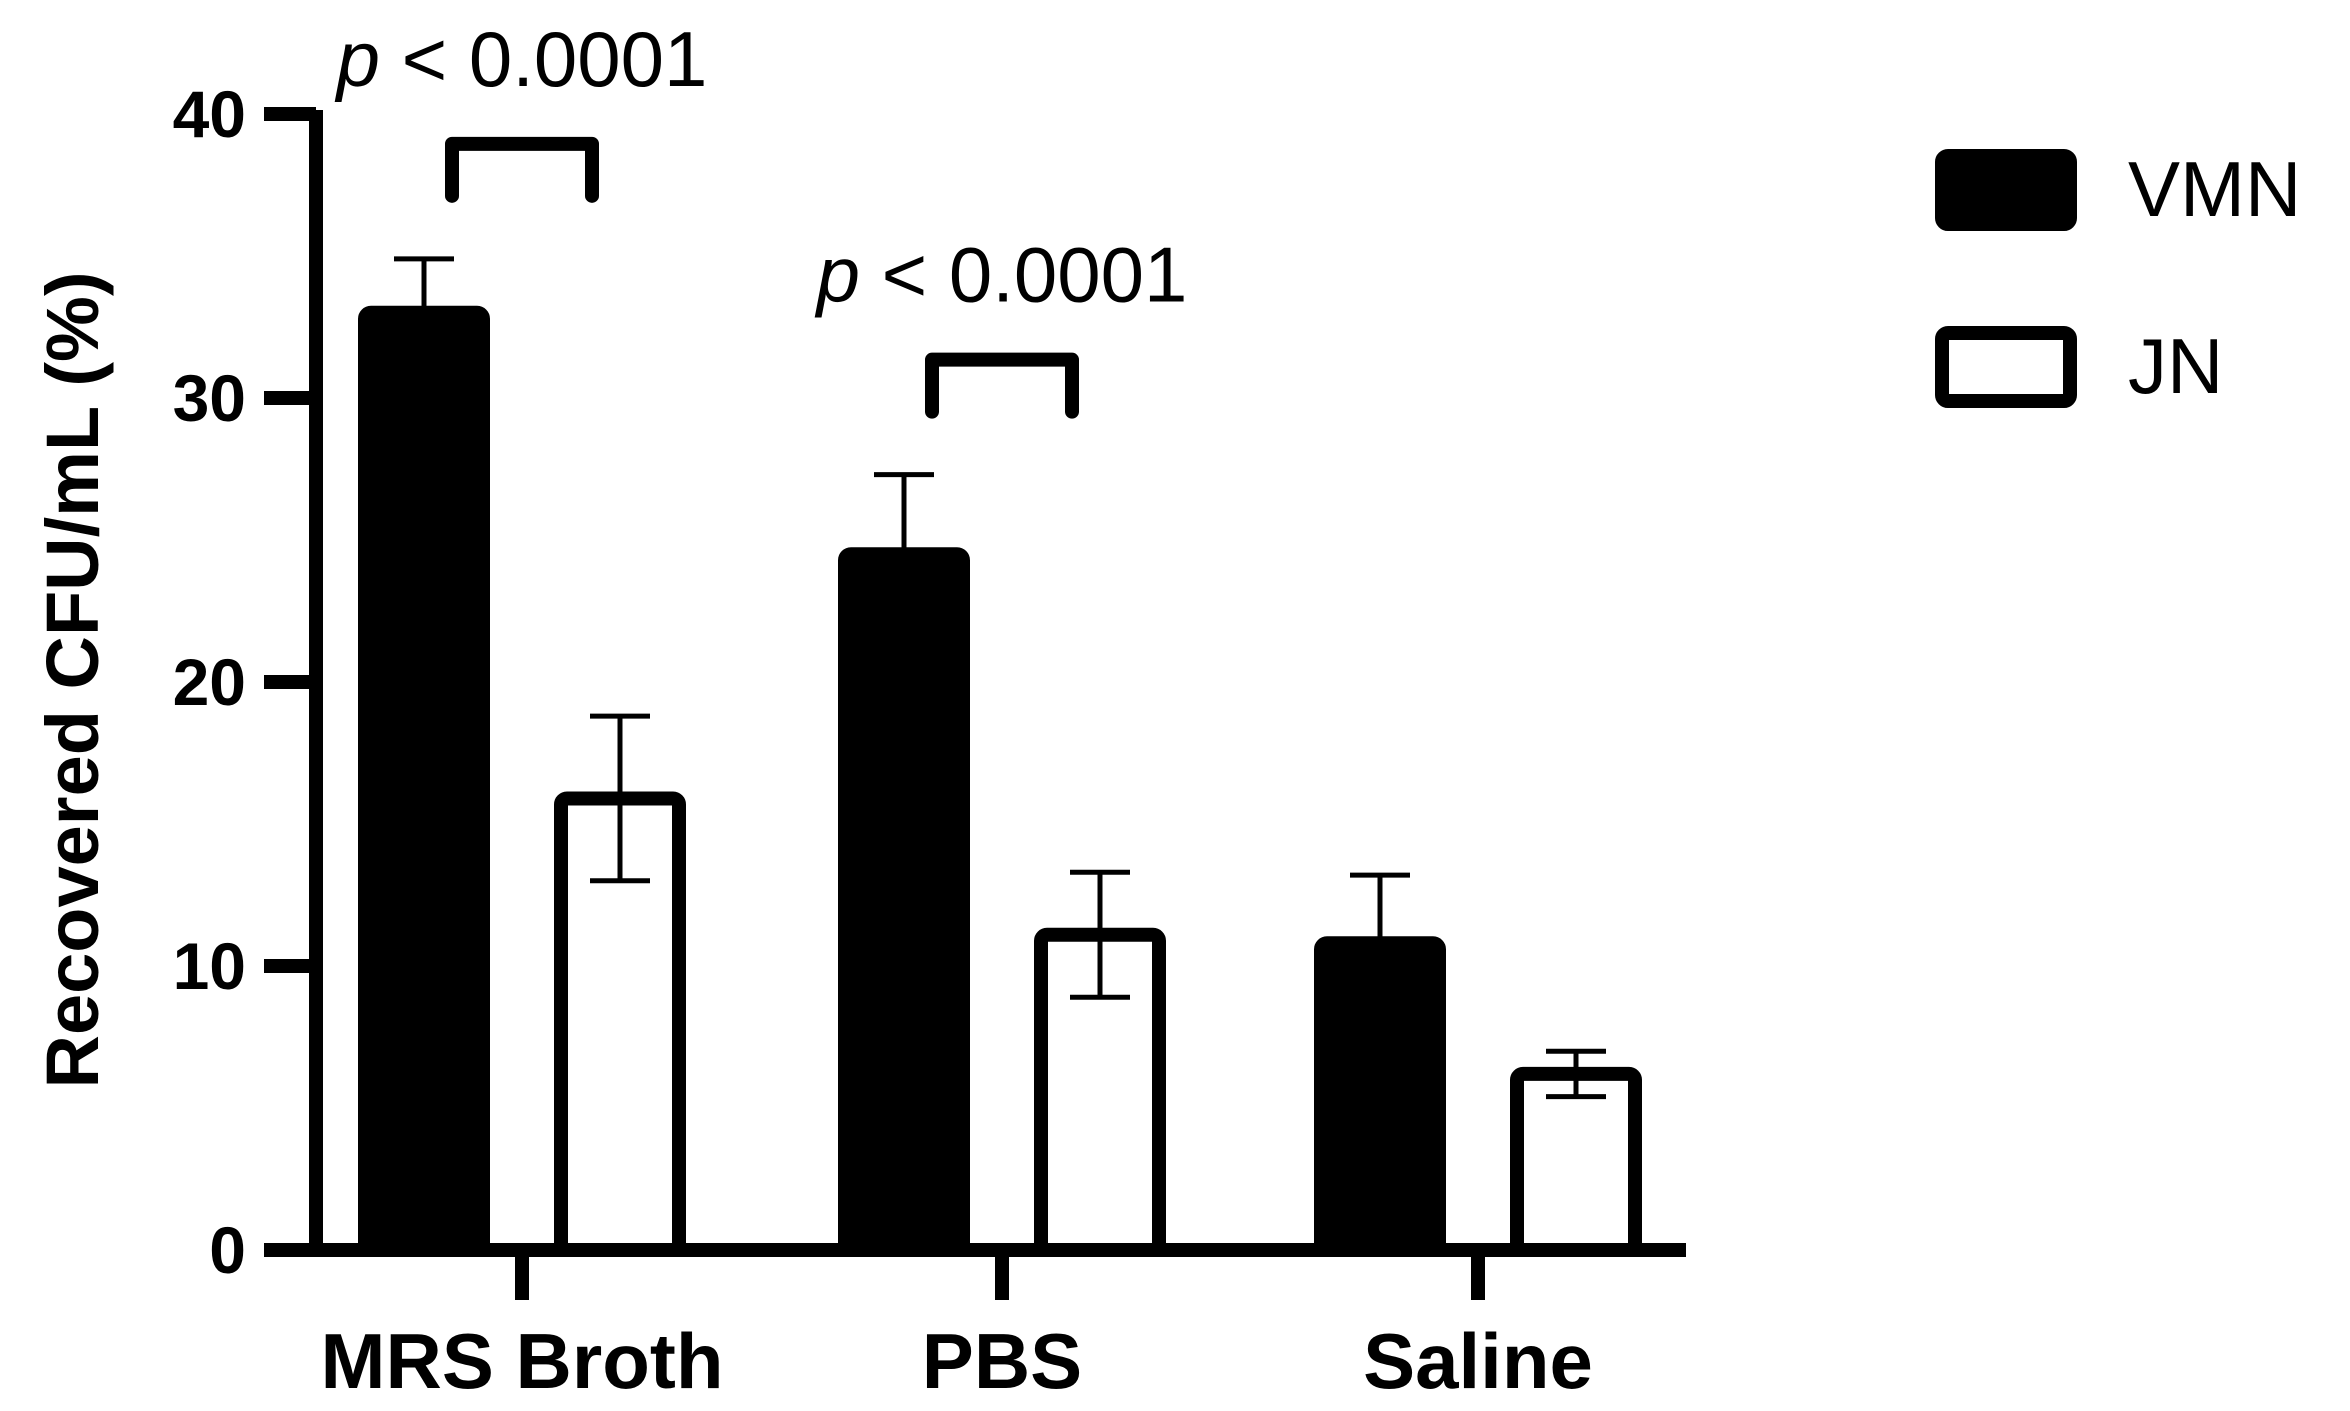 Image resolution: width=2350 pixels, height=1411 pixels. I want to click on x-tick-label: Saline, so click(1478, 1361).